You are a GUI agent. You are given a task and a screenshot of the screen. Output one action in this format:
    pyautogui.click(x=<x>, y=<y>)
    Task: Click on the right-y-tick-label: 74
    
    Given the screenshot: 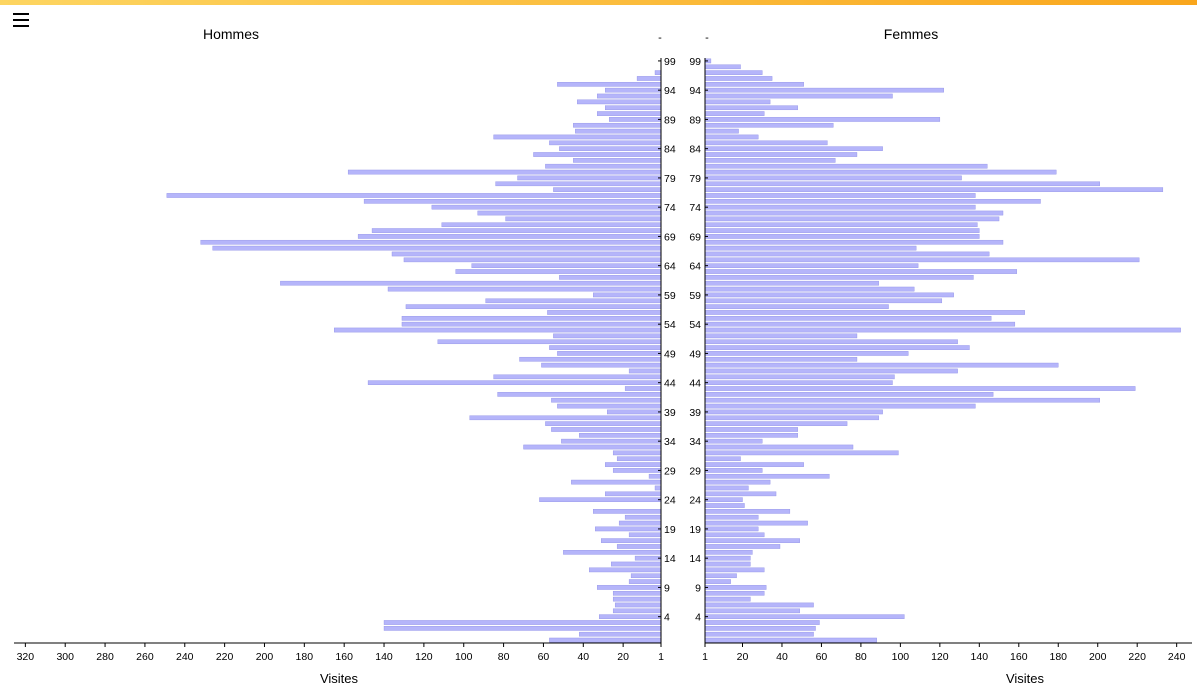 What is the action you would take?
    pyautogui.click(x=695, y=208)
    